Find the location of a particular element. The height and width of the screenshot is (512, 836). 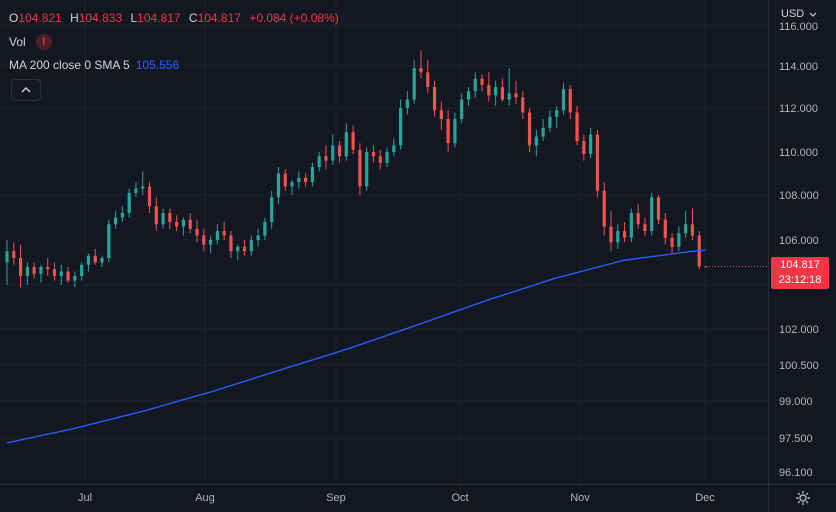

x-tick-label: Sep is located at coordinates (336, 498).